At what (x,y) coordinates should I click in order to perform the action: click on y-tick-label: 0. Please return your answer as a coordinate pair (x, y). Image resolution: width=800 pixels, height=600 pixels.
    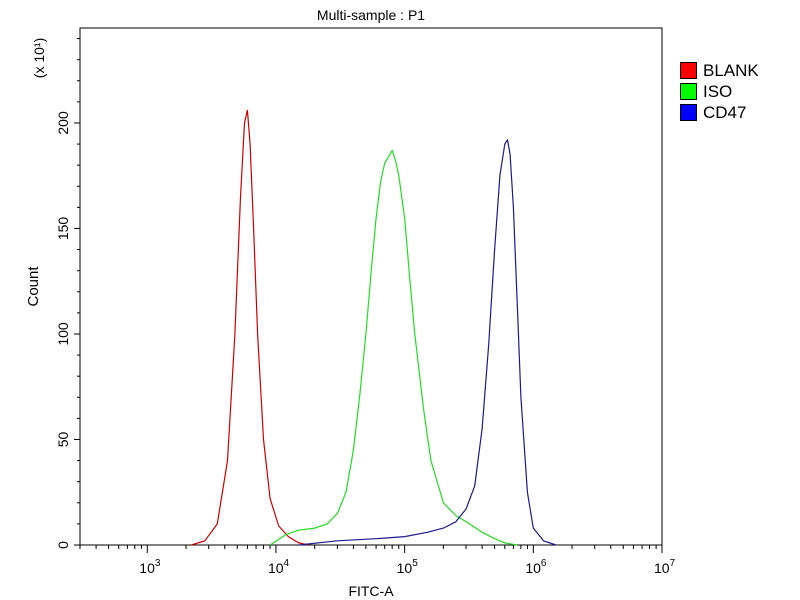
    Looking at the image, I should click on (63, 545).